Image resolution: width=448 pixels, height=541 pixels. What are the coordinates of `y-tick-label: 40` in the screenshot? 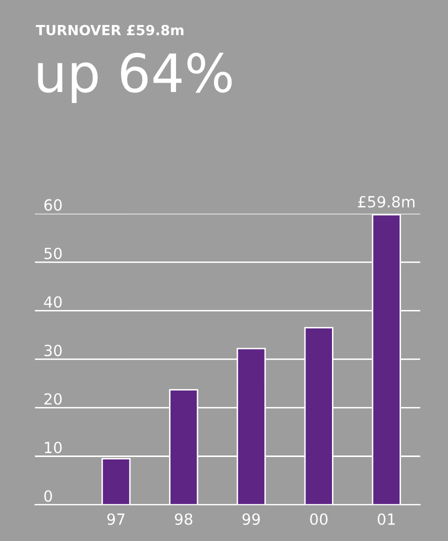 It's located at (53, 302).